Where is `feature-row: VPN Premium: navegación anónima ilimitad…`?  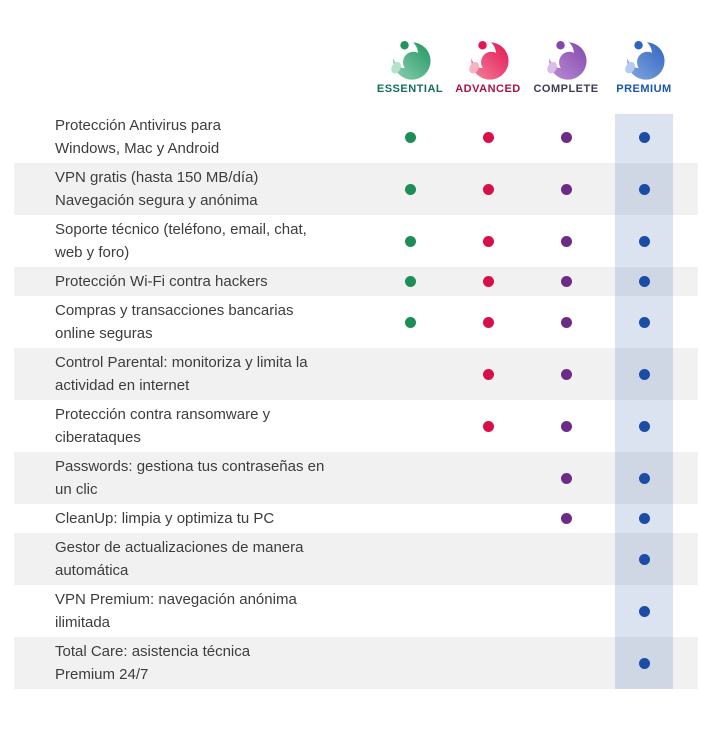 feature-row: VPN Premium: navegación anónima ilimitad… is located at coordinates (356, 611).